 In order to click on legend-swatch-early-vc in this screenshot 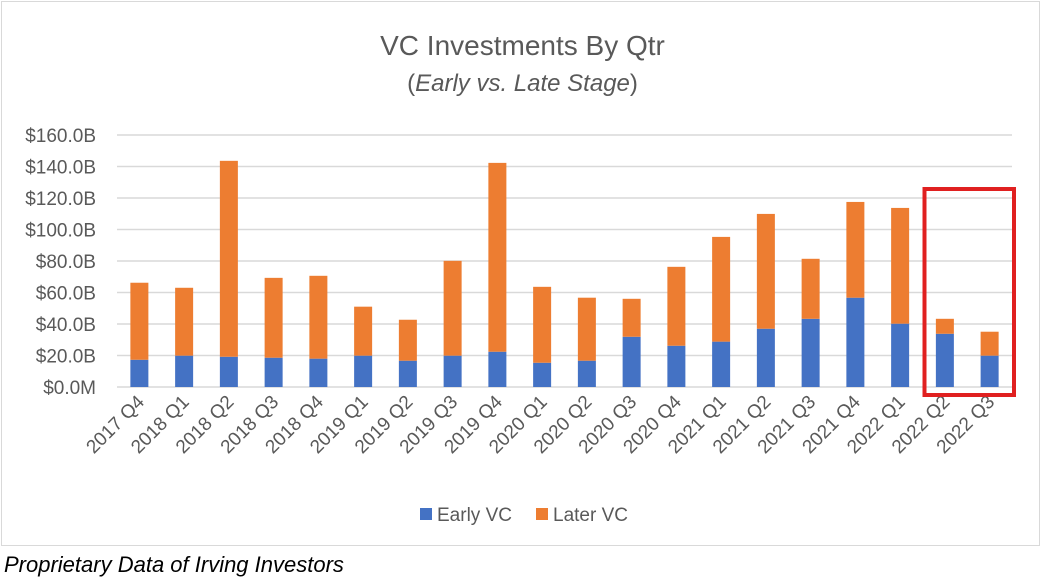, I will do `click(426, 514)`.